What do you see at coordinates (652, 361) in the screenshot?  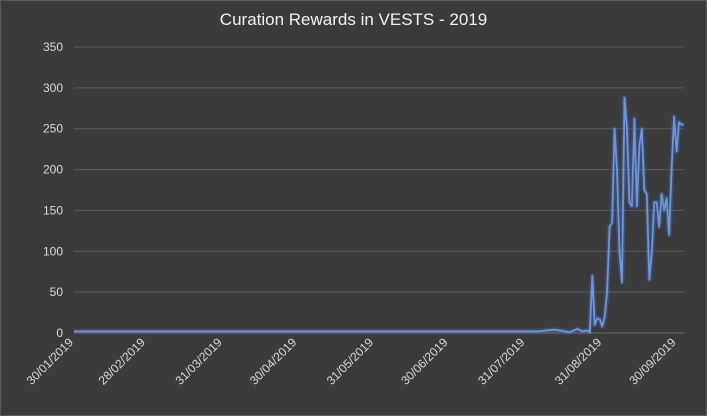 I see `x-tick-label: 30/09/2019` at bounding box center [652, 361].